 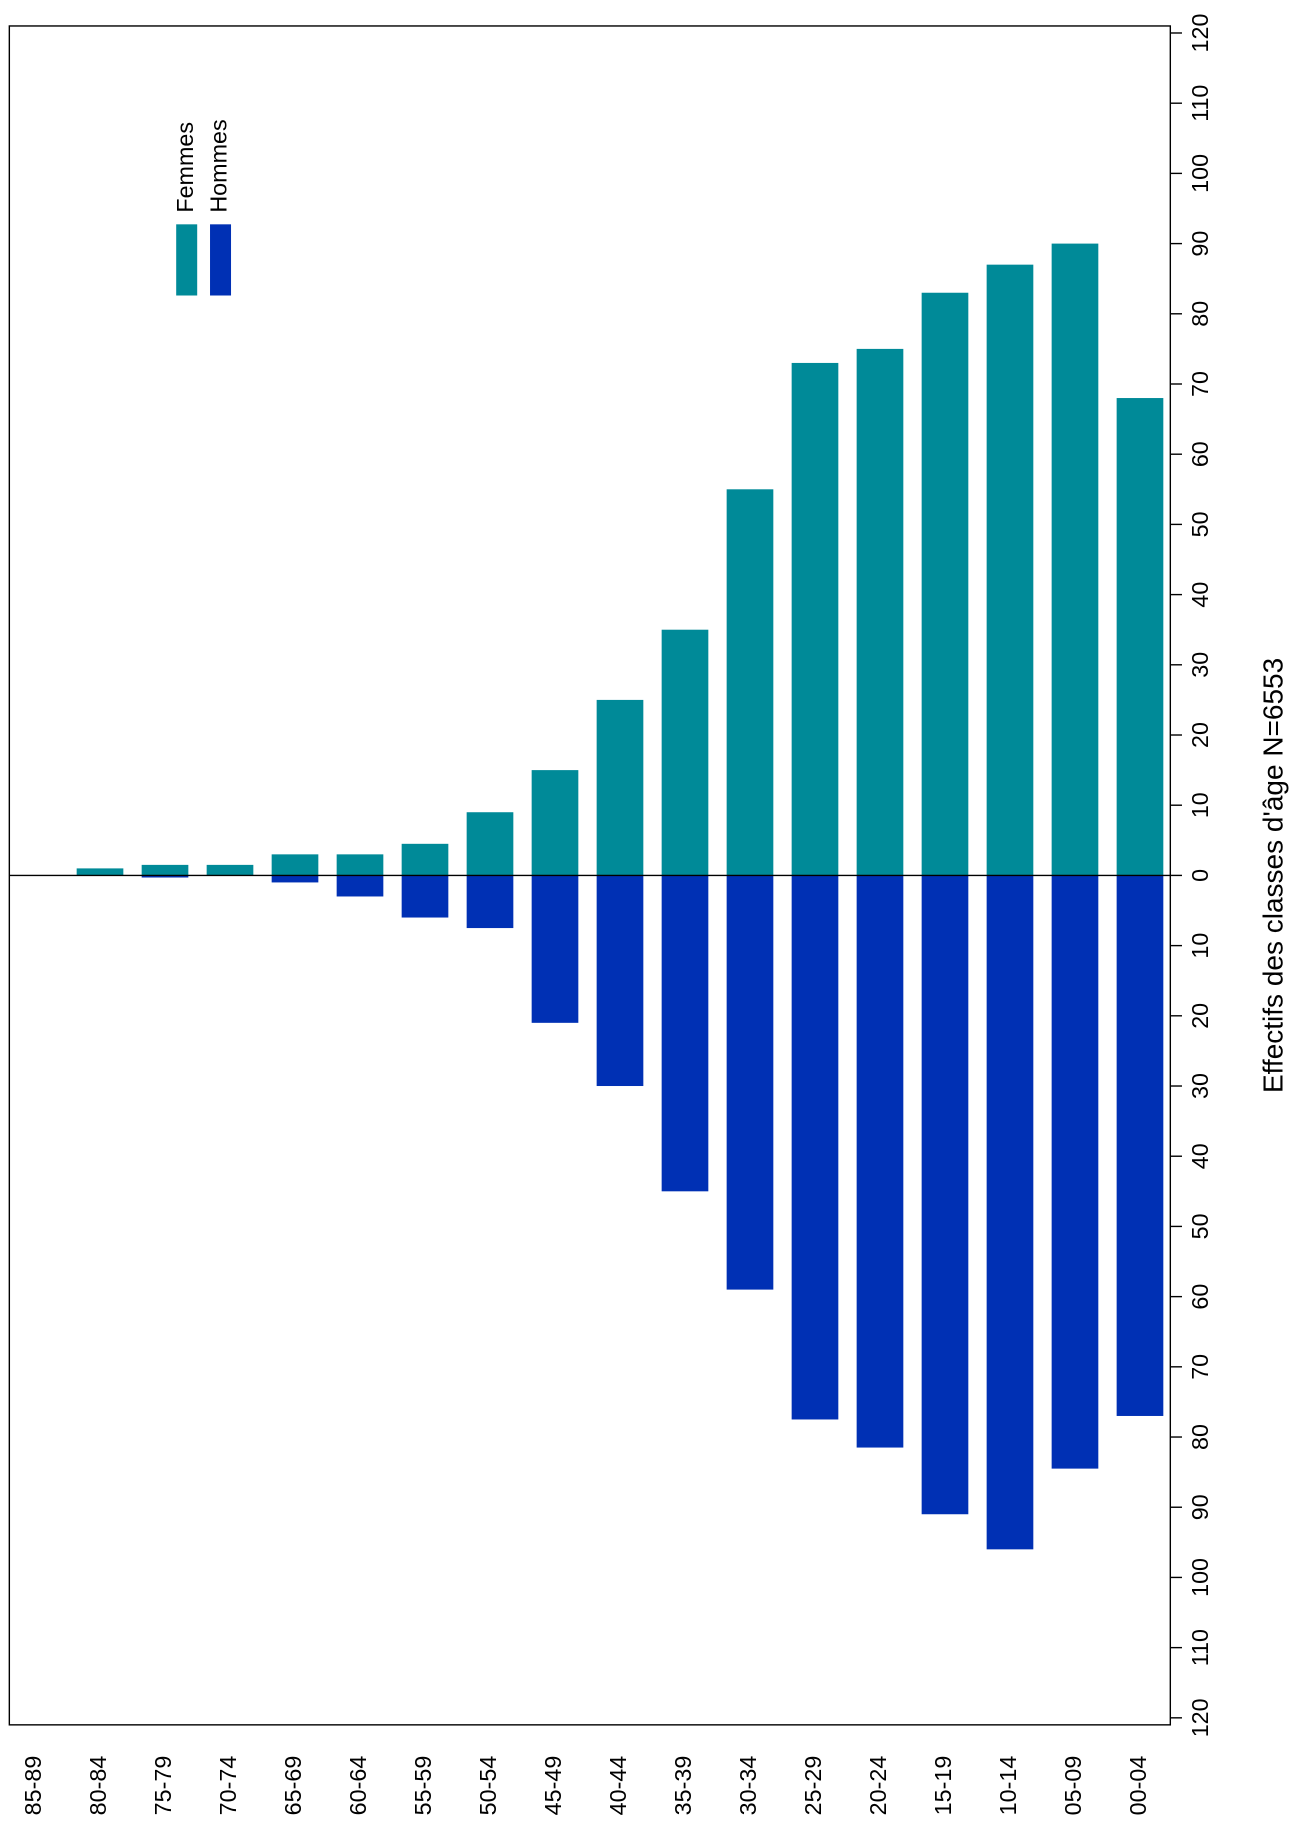 I want to click on x-tick-label: 70-74, so click(x=228, y=1786).